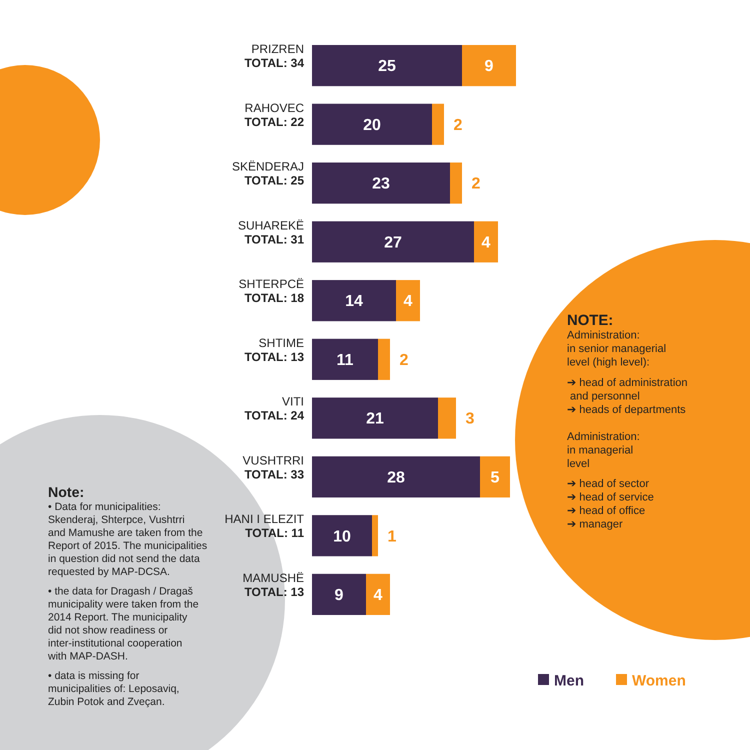  Describe the element at coordinates (274, 121) in the screenshot. I see `total-label: TOTAL: 22` at that location.